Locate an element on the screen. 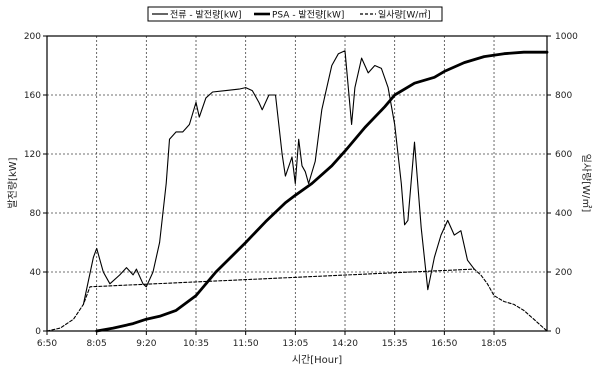 Image resolution: width=597 pixels, height=370 pixels. x-tick-label: 15:35 is located at coordinates (395, 344).